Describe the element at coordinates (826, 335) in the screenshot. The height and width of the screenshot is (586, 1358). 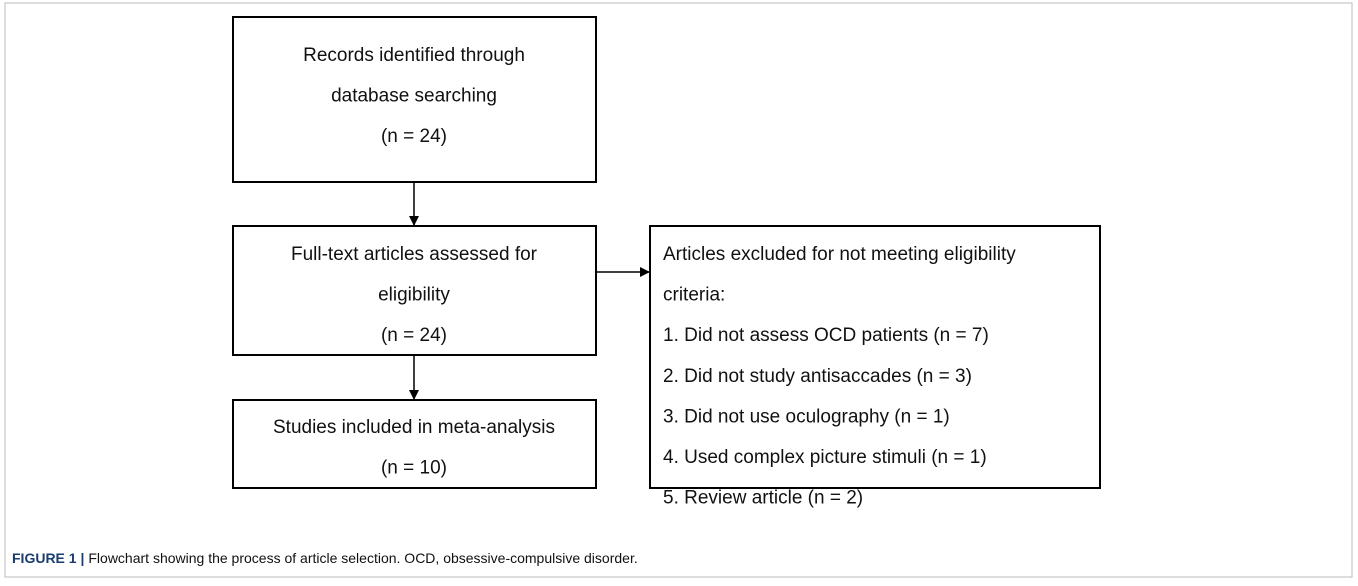
I see `node-text: 1. Did not assess OCD patients (n = 7)` at that location.